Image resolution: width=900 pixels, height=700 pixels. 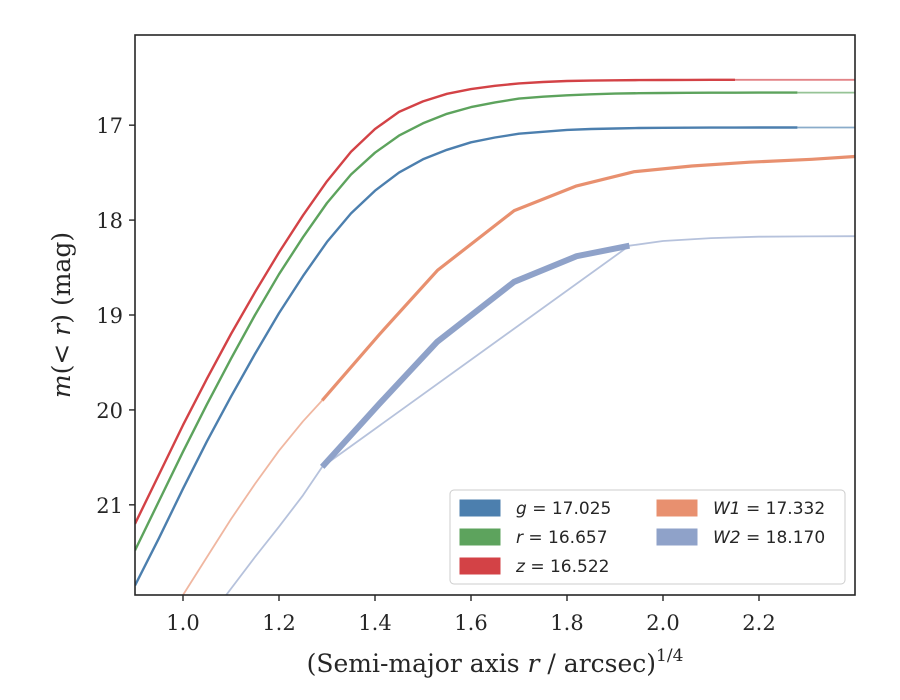 I want to click on x-tick-label: 1.4, so click(x=374, y=623).